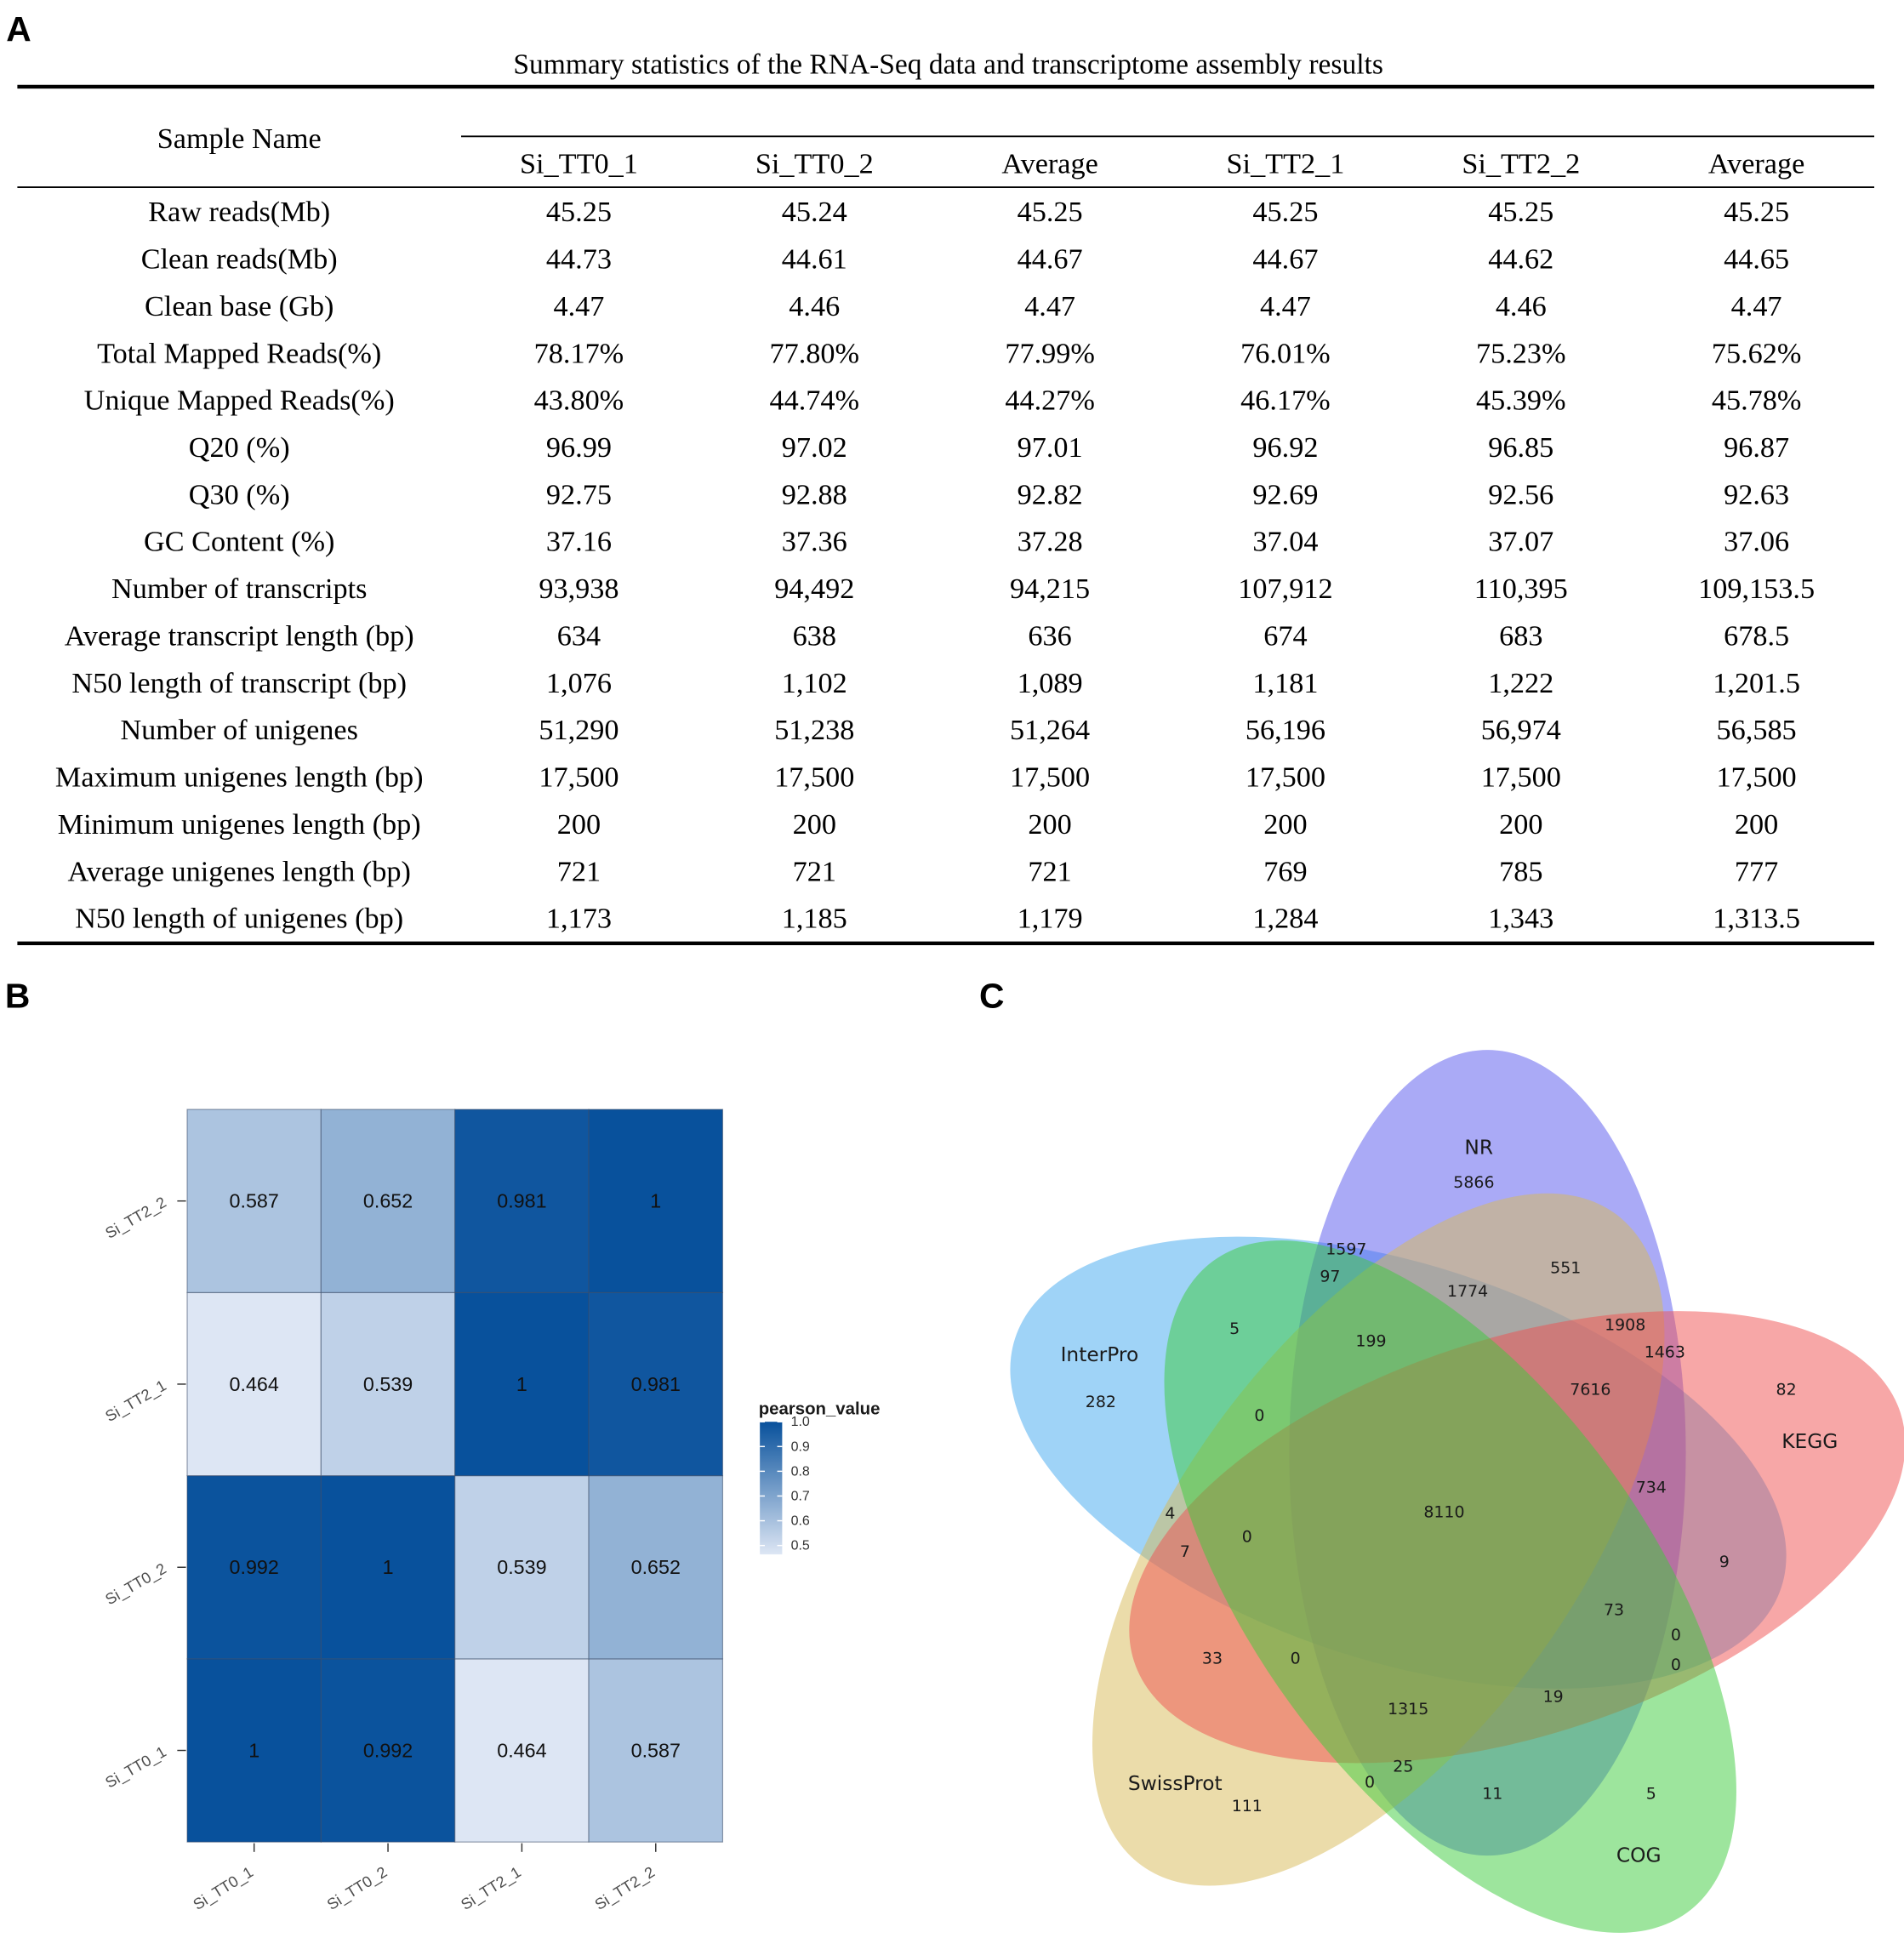 The width and height of the screenshot is (1904, 1938). Describe the element at coordinates (1285, 542) in the screenshot. I see `table-cell: 37.04` at that location.